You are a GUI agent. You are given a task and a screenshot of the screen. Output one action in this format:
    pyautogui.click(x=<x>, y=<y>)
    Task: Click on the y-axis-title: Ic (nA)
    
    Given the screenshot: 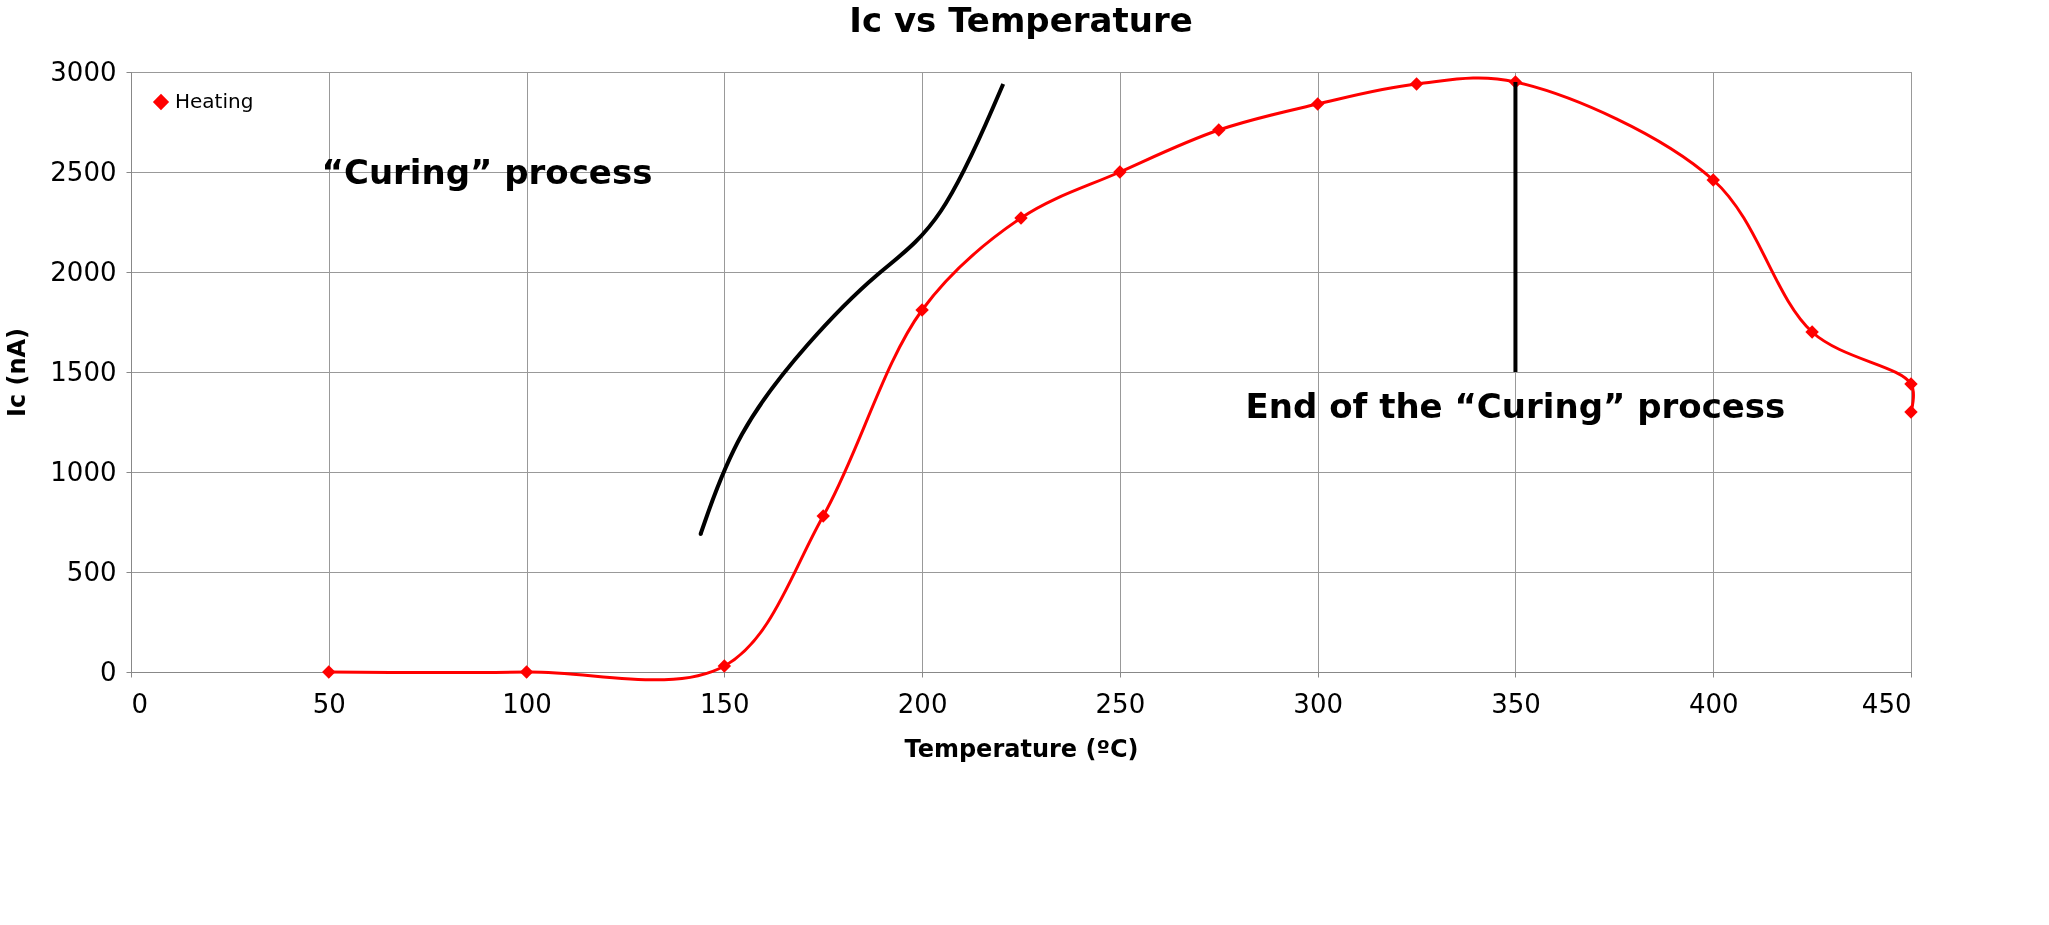 What is the action you would take?
    pyautogui.click(x=17, y=372)
    